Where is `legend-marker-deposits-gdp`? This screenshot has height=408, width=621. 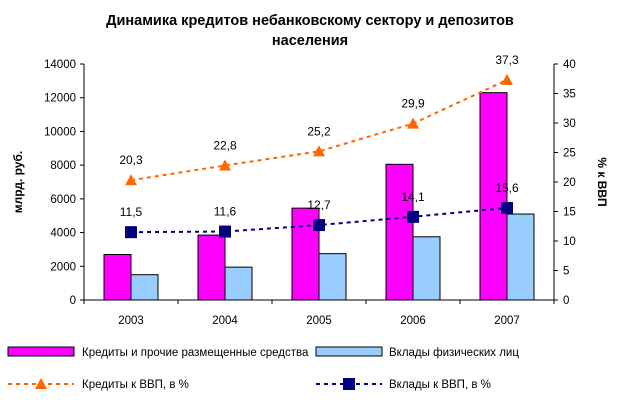 legend-marker-deposits-gdp is located at coordinates (349, 384).